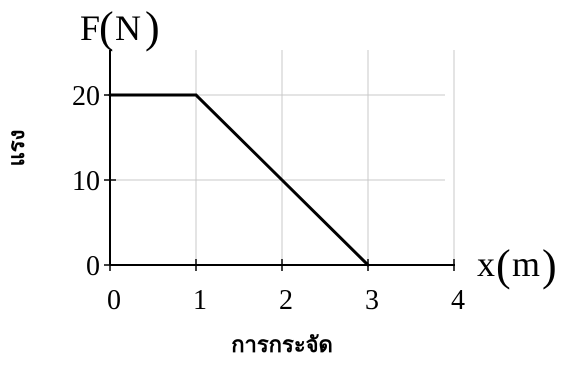  What do you see at coordinates (93, 266) in the screenshot?
I see `y-tick-label: 0` at bounding box center [93, 266].